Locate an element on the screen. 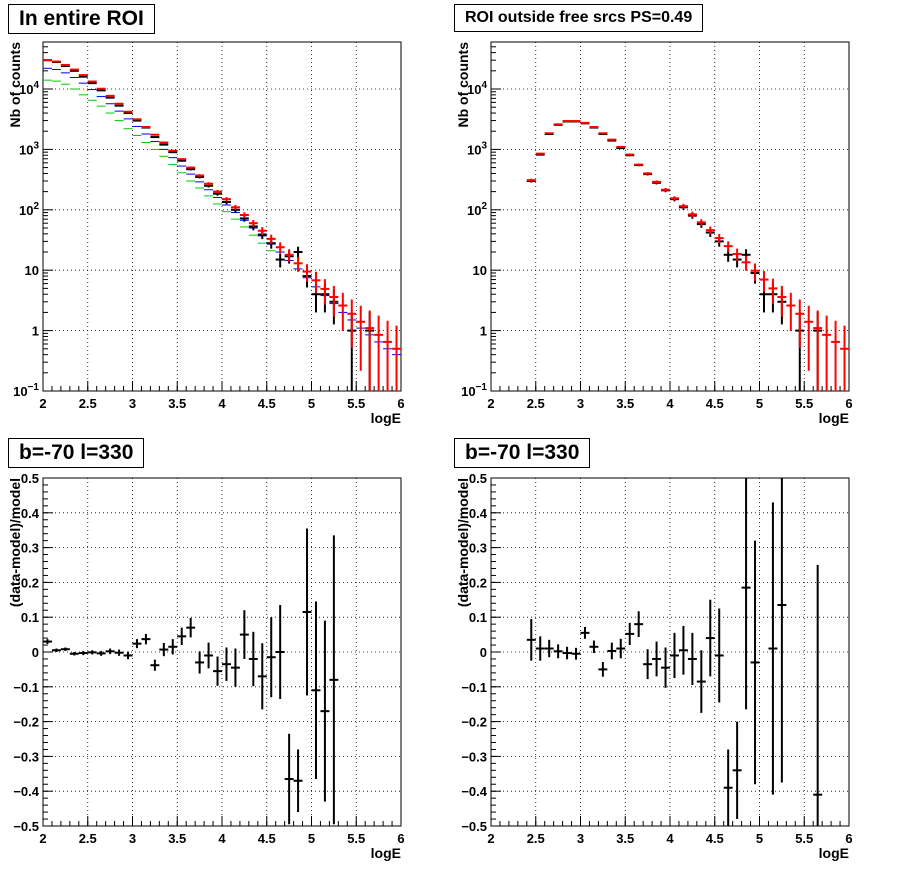 The height and width of the screenshot is (871, 898). pad-2-title: b=-70 l=330 is located at coordinates (76, 453).